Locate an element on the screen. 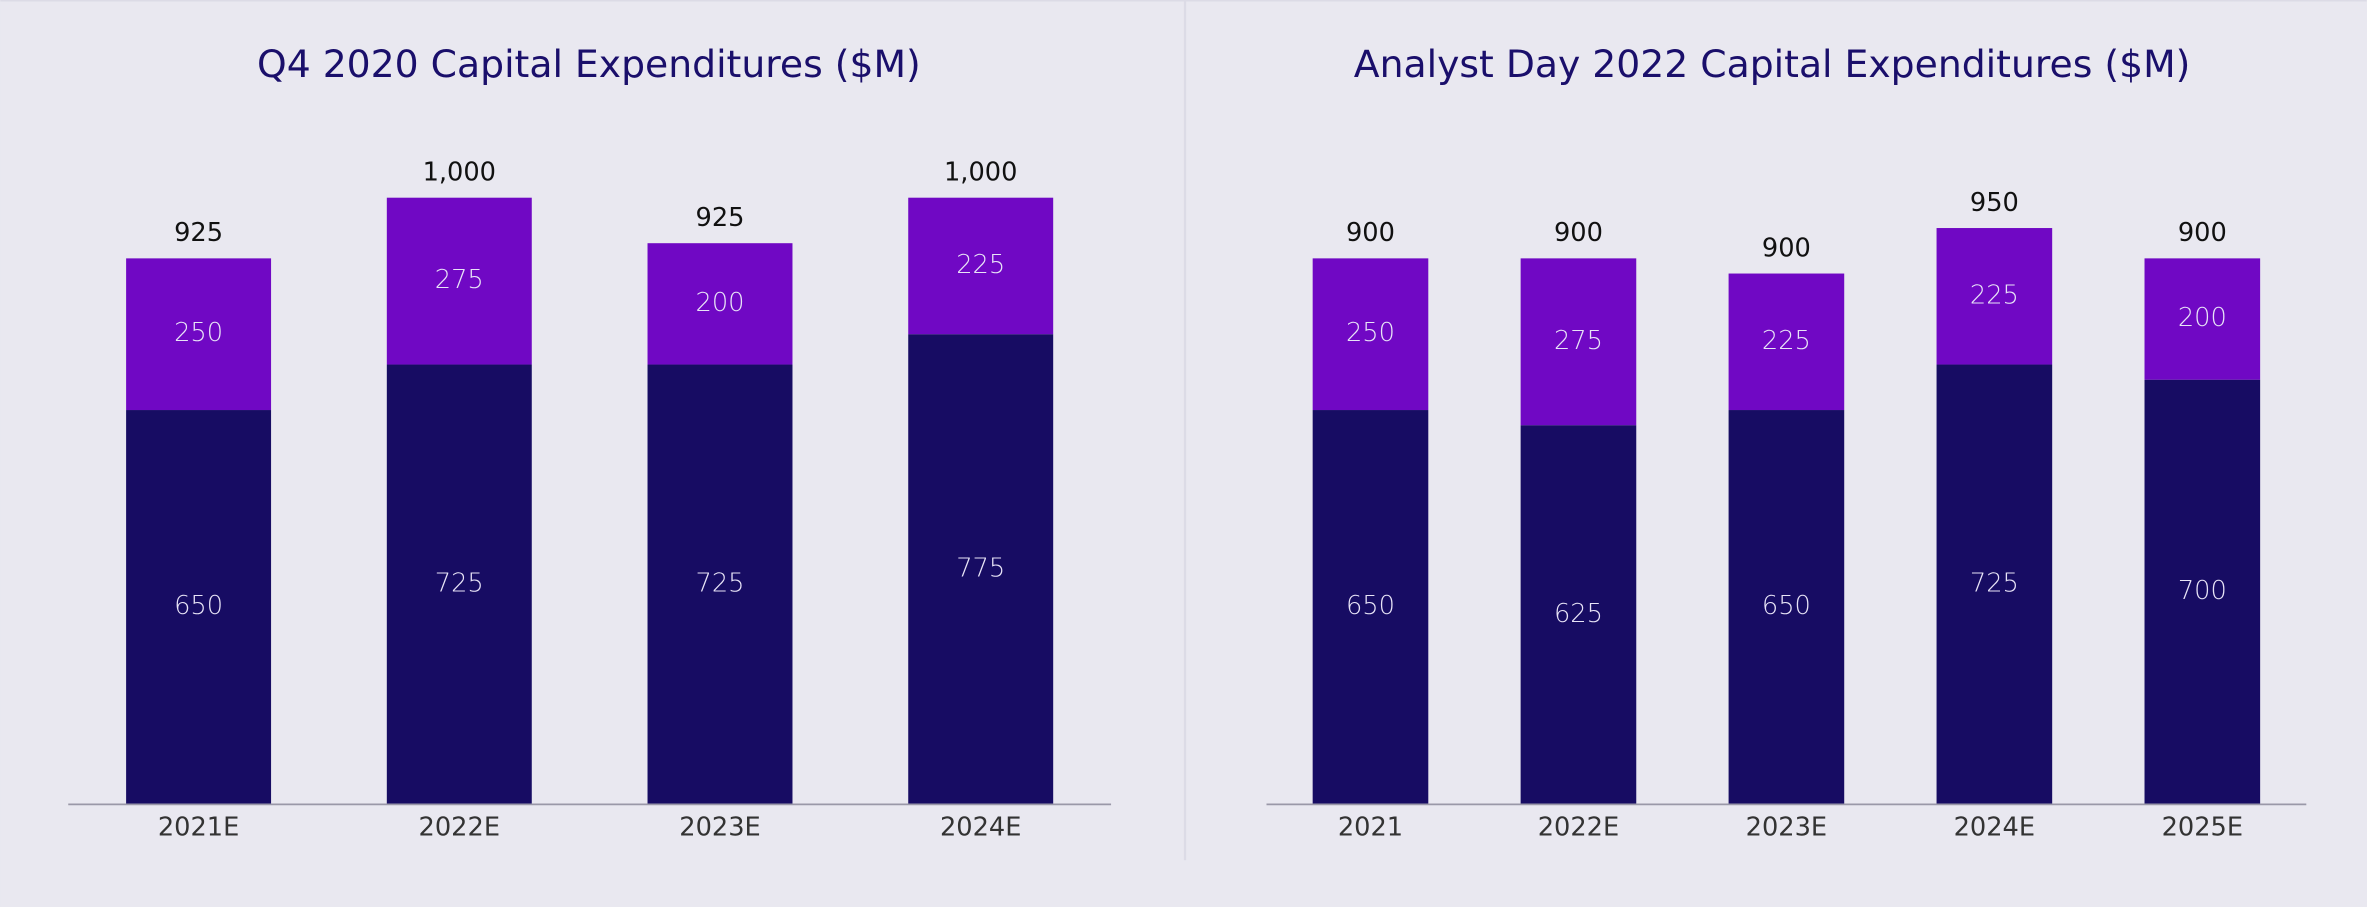  total-label: 950 is located at coordinates (1994, 203).